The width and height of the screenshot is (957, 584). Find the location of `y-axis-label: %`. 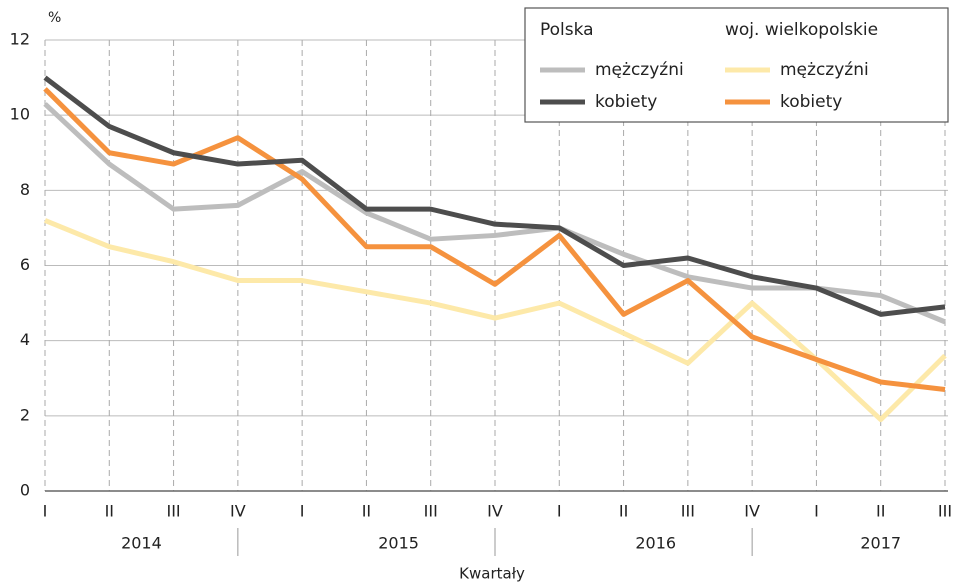

y-axis-label: % is located at coordinates (54, 18).